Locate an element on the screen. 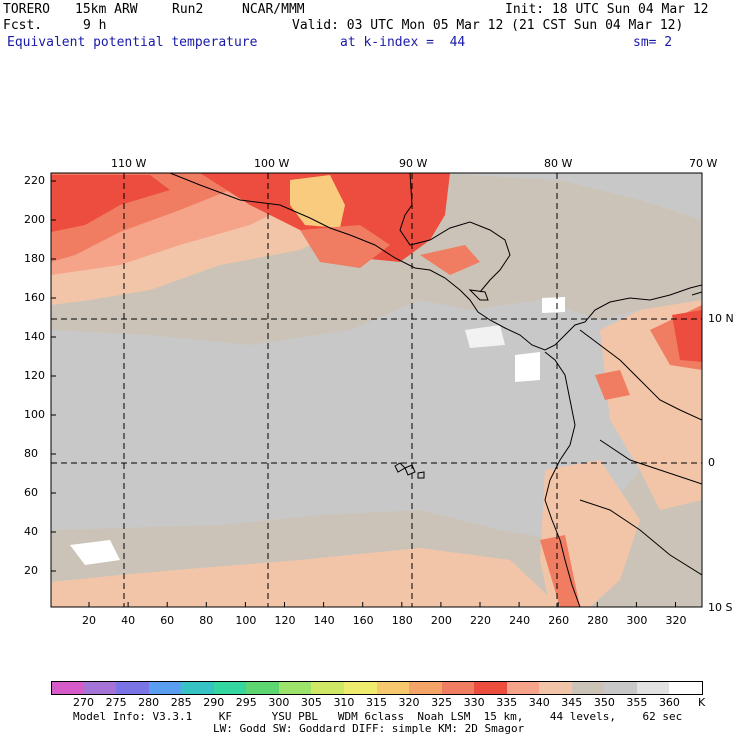  x-tick-label: 180 is located at coordinates (402, 620).